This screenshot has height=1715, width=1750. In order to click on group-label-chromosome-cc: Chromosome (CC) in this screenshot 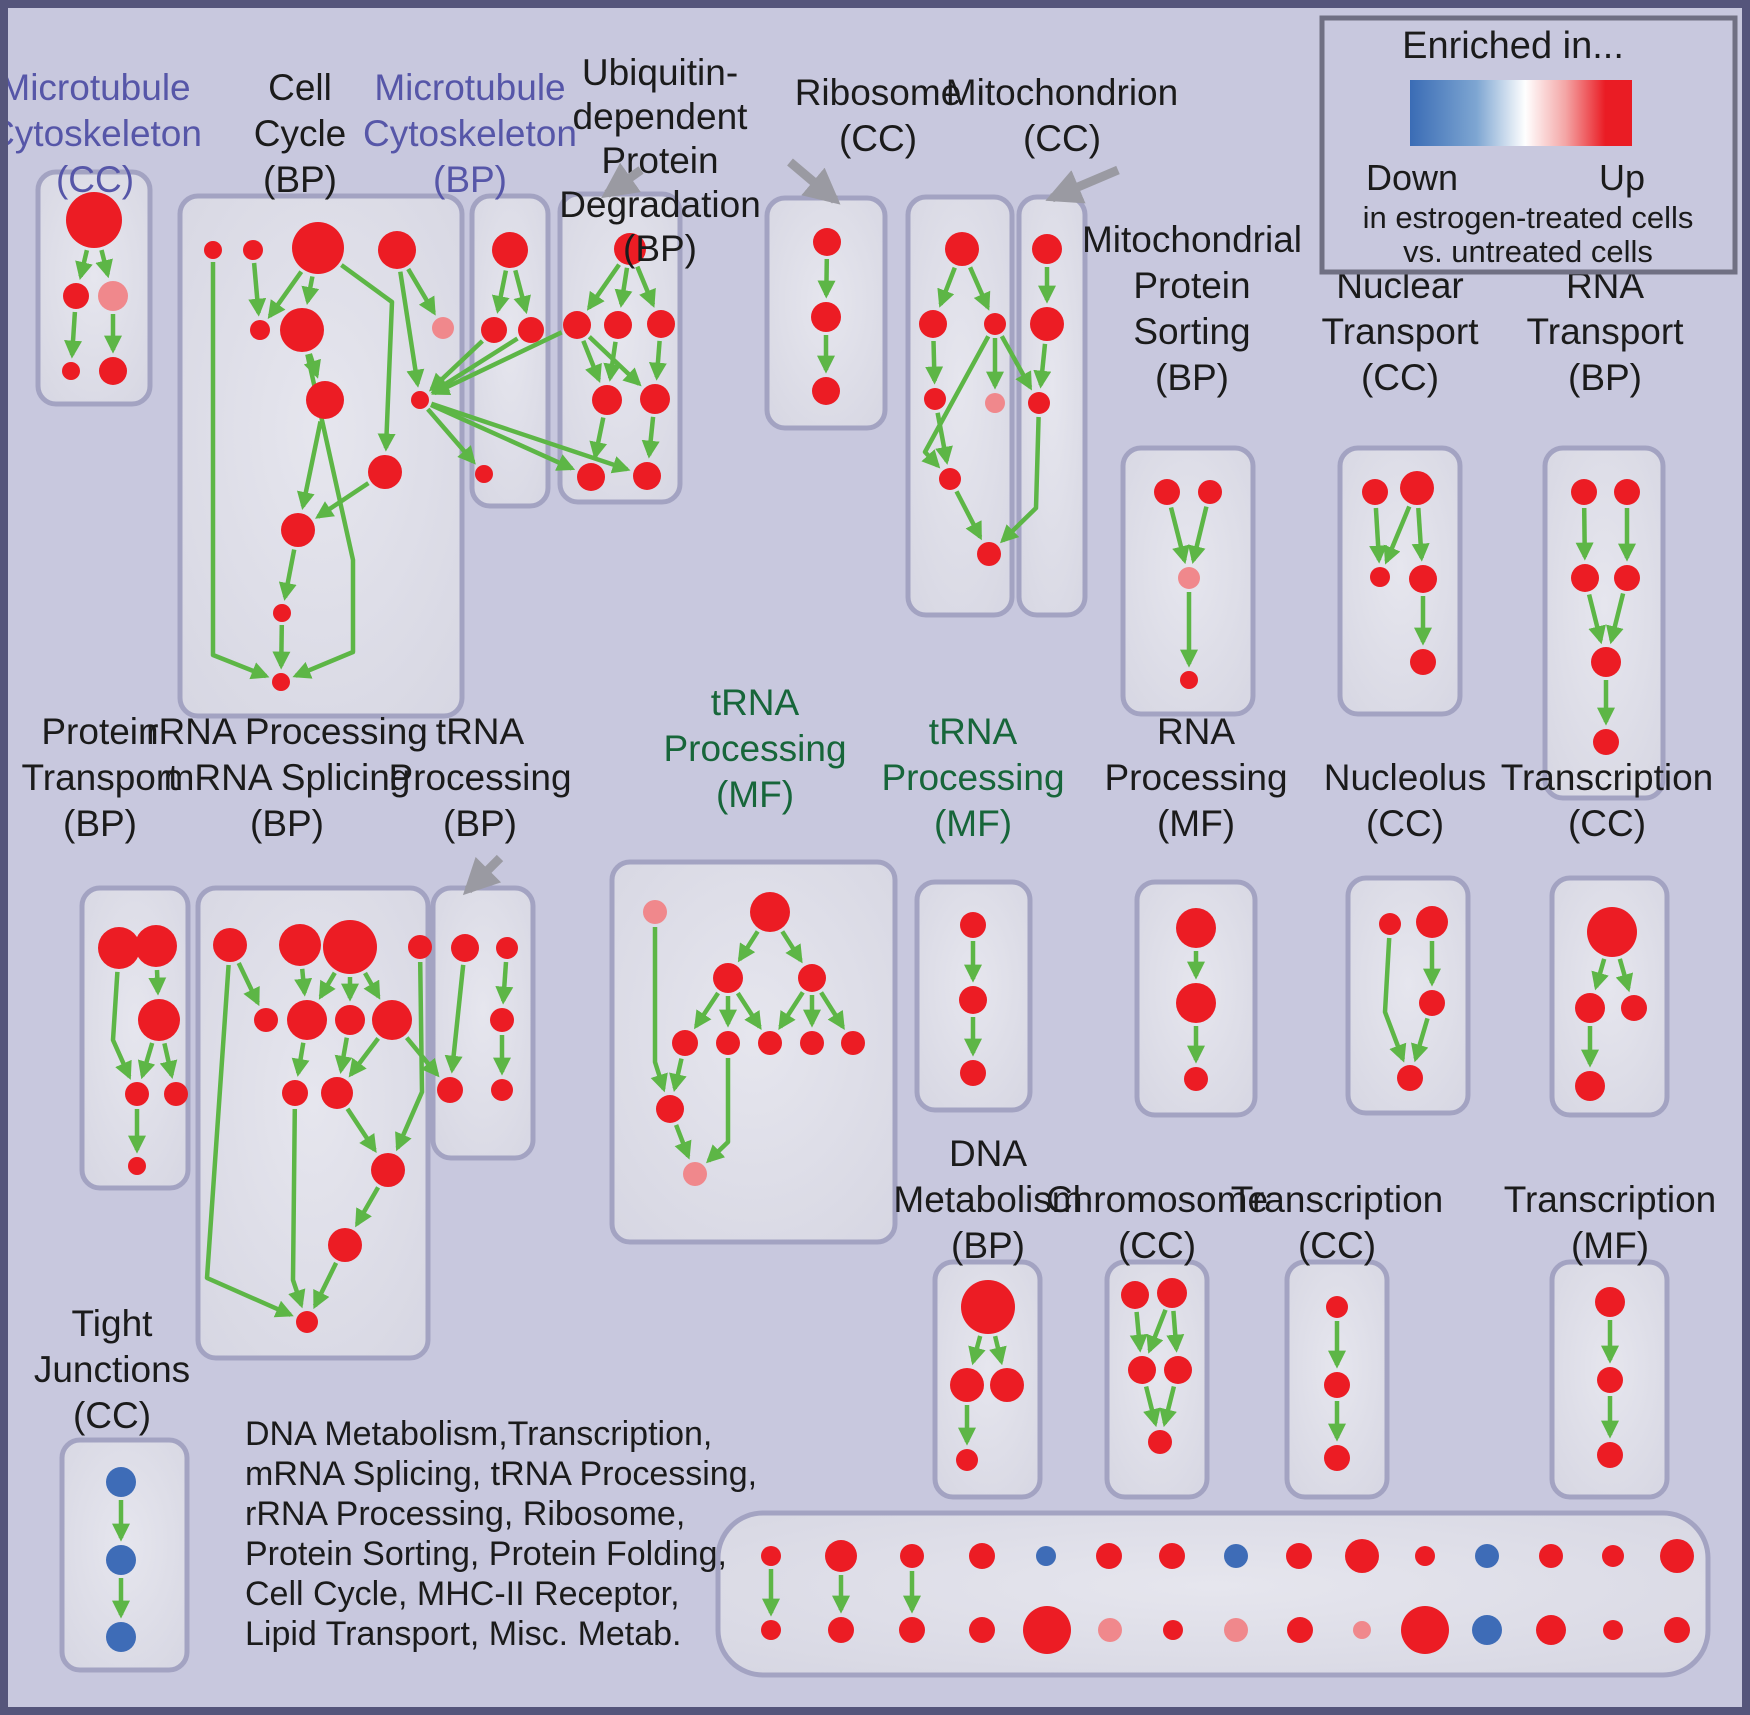, I will do `click(1157, 1222)`.